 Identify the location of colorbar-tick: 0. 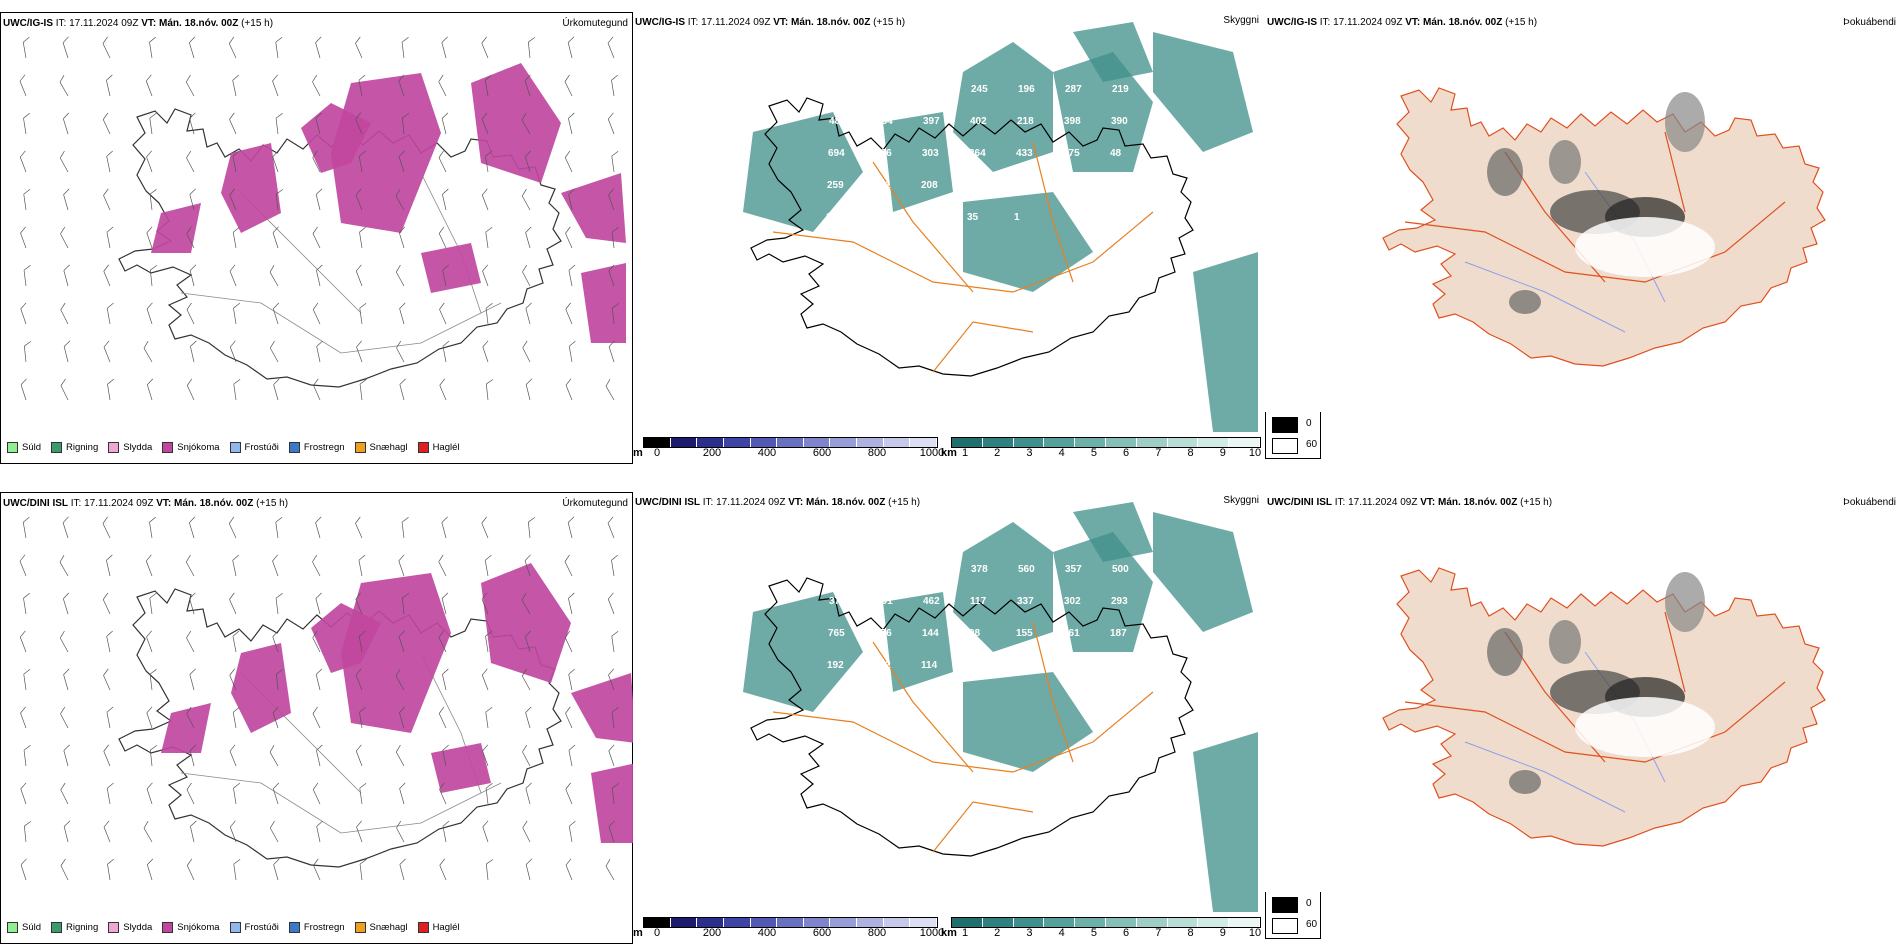
(657, 453).